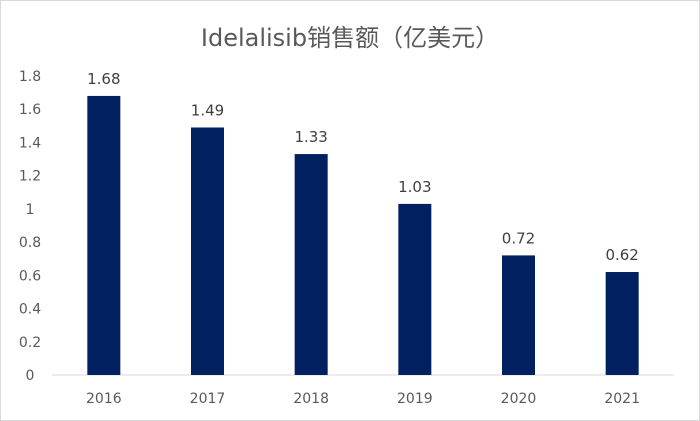  Describe the element at coordinates (30, 243) in the screenshot. I see `y-tick-label: 0.8` at that location.